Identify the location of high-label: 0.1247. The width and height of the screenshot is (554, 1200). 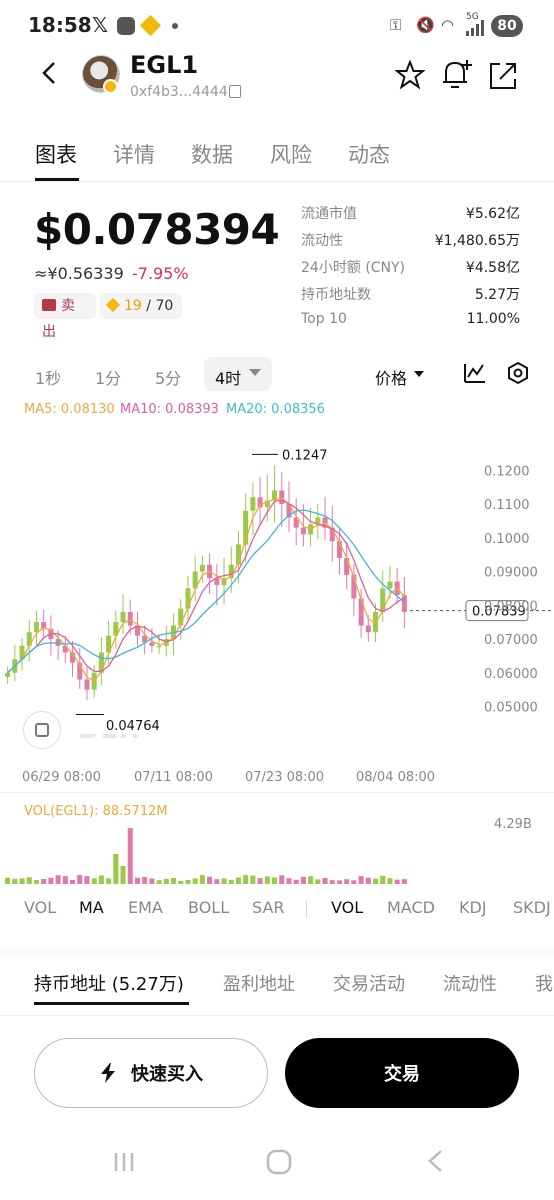
(305, 455).